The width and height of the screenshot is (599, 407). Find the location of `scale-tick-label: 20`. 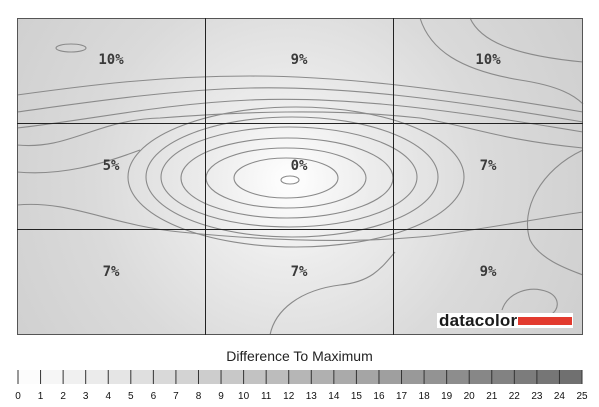

scale-tick-label: 20 is located at coordinates (470, 396).